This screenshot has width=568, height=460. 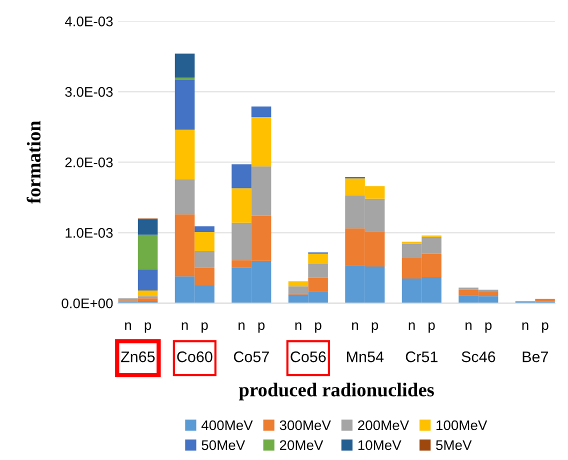 What do you see at coordinates (479, 356) in the screenshot?
I see `text: Sc46` at bounding box center [479, 356].